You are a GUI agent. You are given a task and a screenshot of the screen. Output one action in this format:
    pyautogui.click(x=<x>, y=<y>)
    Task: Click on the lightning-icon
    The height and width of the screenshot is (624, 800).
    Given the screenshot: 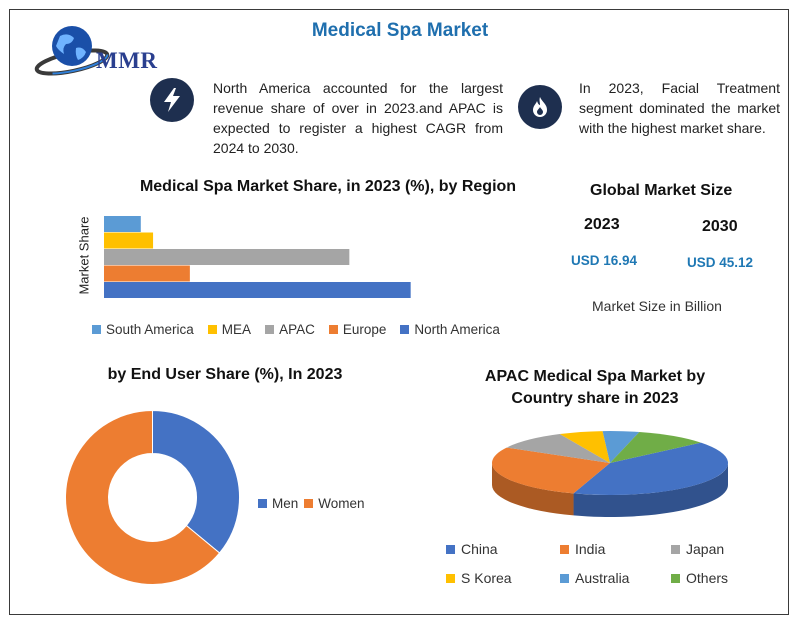 What is the action you would take?
    pyautogui.click(x=172, y=100)
    